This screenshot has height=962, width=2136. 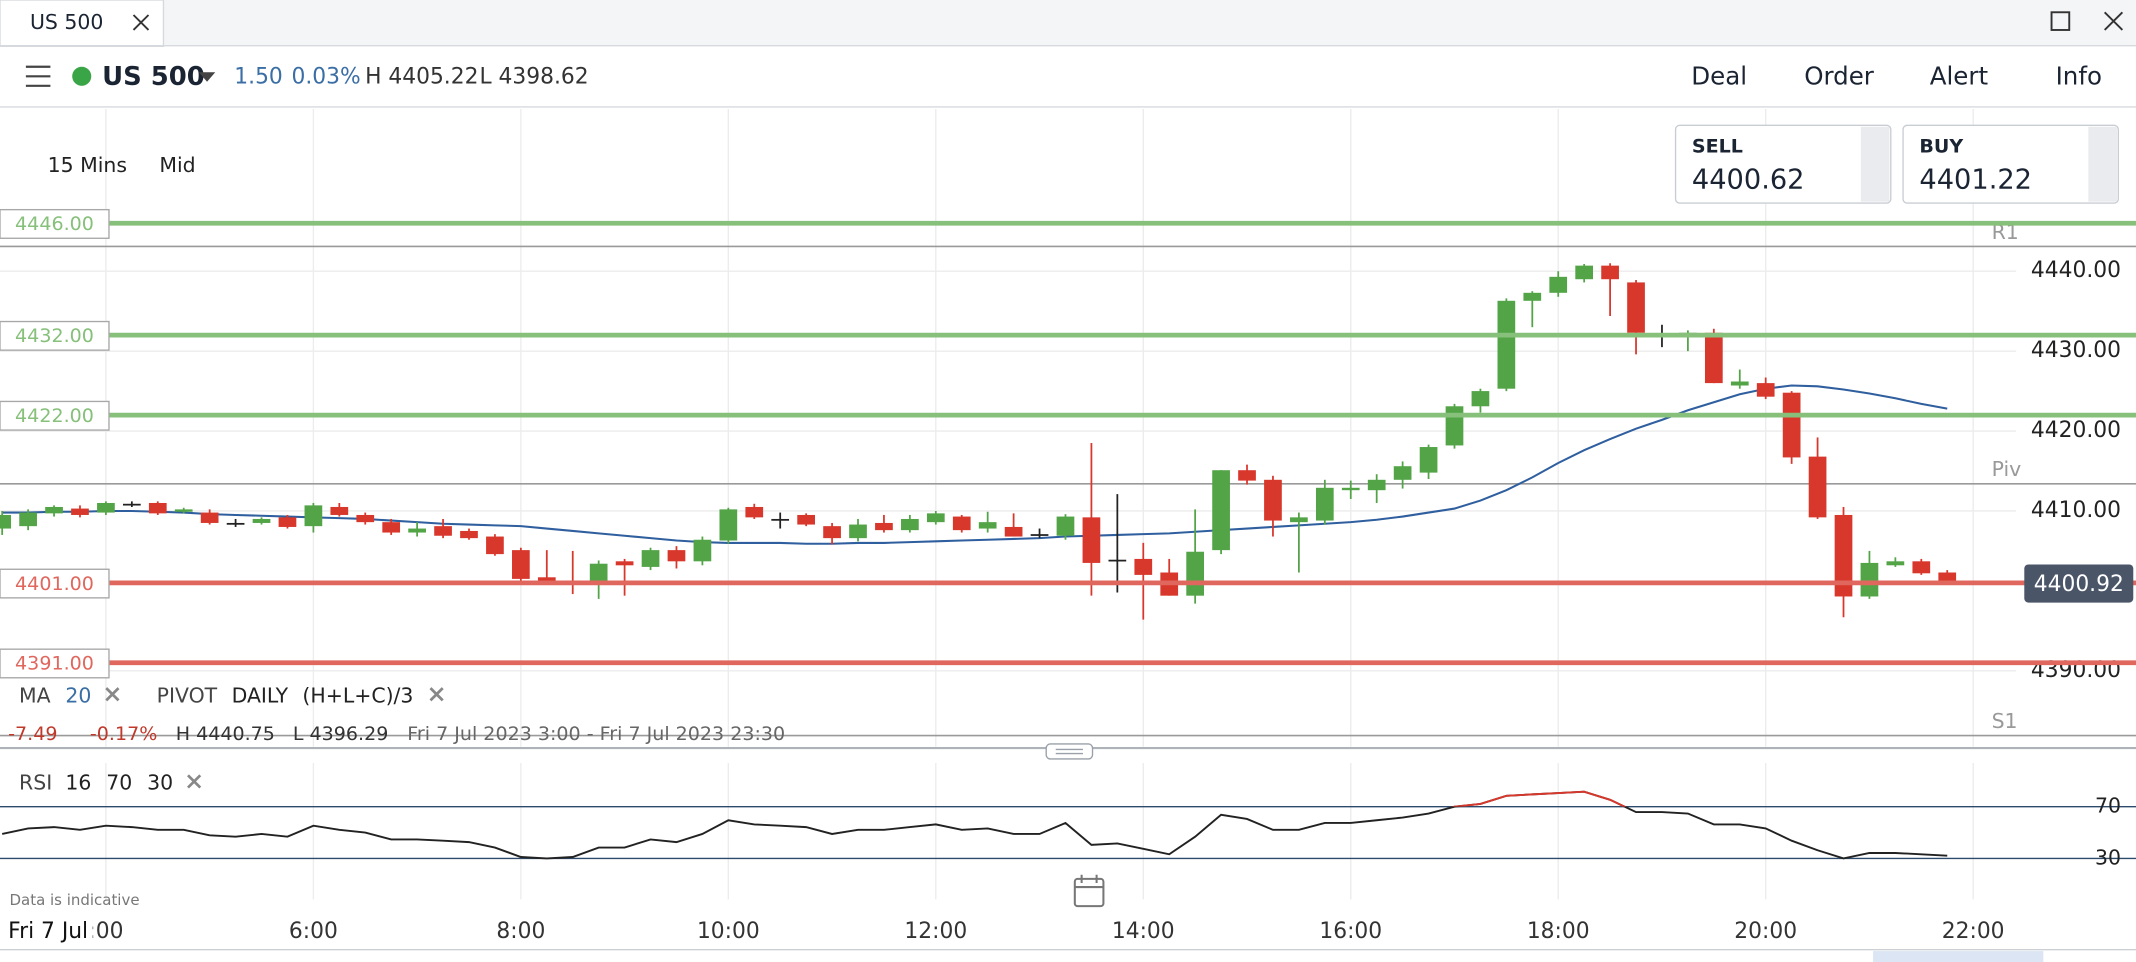 What do you see at coordinates (1839, 76) in the screenshot?
I see `menu-item: Order` at bounding box center [1839, 76].